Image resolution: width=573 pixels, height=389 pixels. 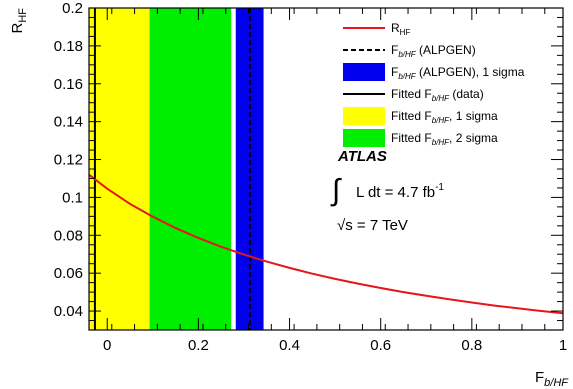 What do you see at coordinates (376, 29) in the screenshot?
I see `legend-entry: RHF` at bounding box center [376, 29].